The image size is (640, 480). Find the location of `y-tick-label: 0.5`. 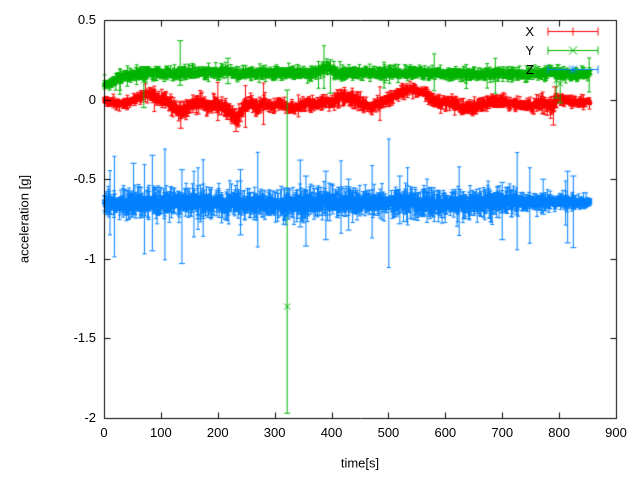

y-tick-label: 0.5 is located at coordinates (86, 19).